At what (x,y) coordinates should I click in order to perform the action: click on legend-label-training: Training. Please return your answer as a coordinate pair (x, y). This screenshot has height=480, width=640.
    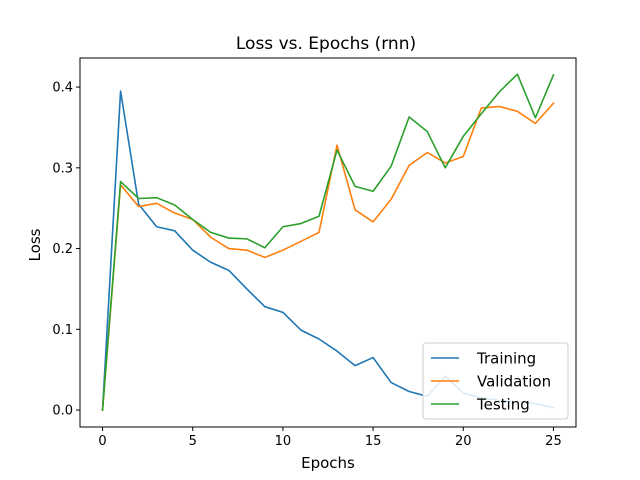
    Looking at the image, I should click on (506, 359).